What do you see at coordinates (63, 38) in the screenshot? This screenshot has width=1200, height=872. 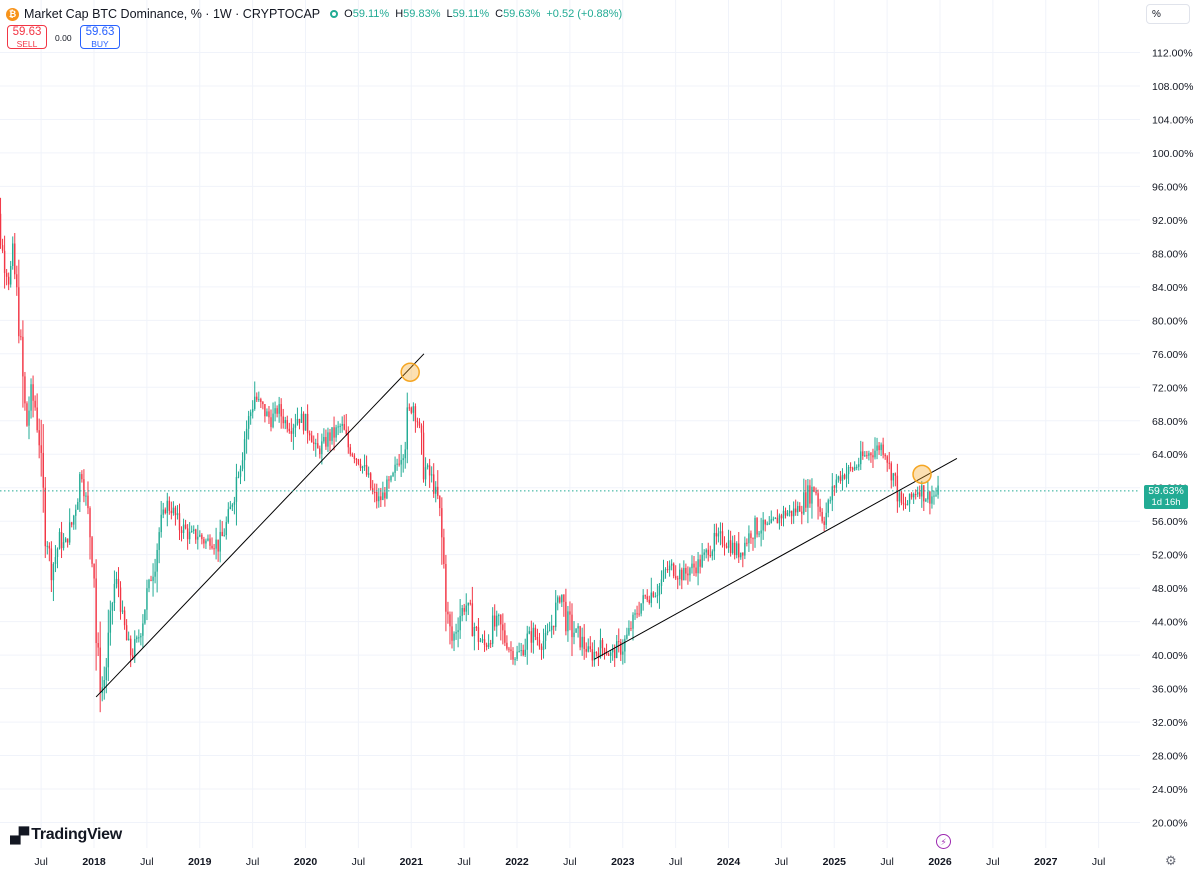 I see `spread-value: 0.00` at bounding box center [63, 38].